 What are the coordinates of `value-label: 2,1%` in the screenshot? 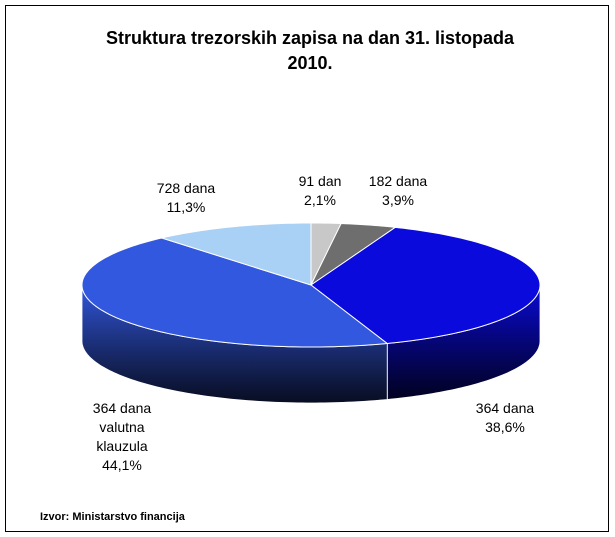 It's located at (320, 200).